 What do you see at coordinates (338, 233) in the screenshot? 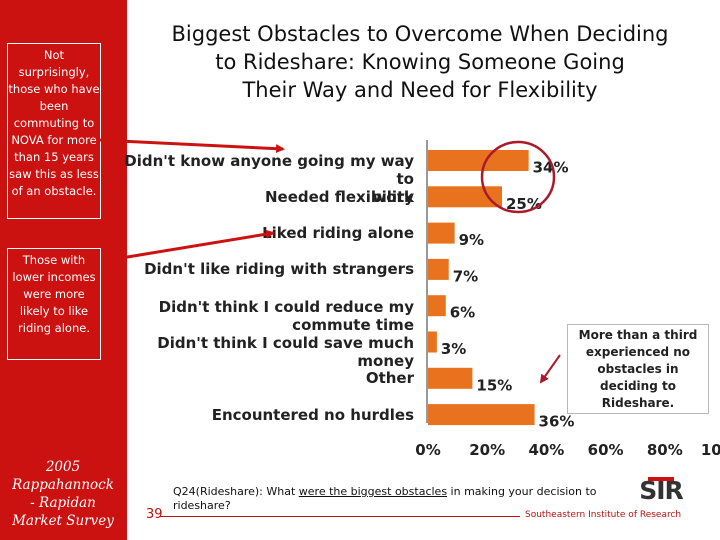
I see `category-label-line: Liked riding alone` at bounding box center [338, 233].